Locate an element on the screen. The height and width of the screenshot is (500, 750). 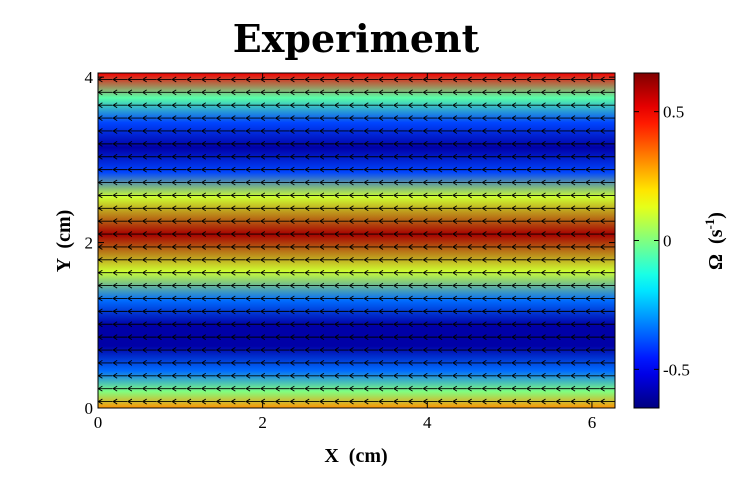
colorbar-label: Ω (s-1) is located at coordinates (714, 241).